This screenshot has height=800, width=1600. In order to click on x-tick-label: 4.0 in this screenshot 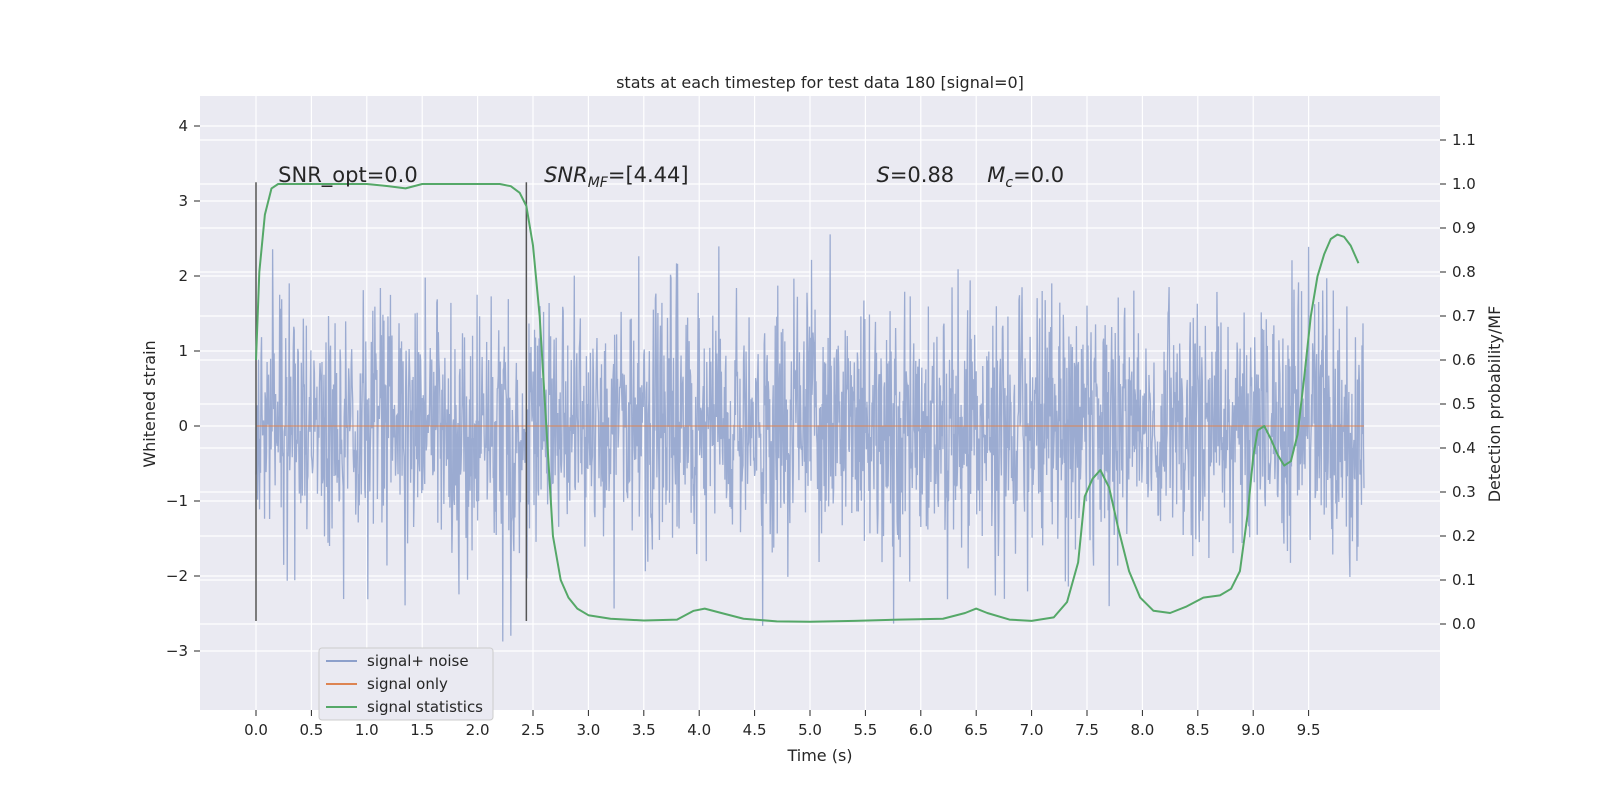, I will do `click(699, 730)`.